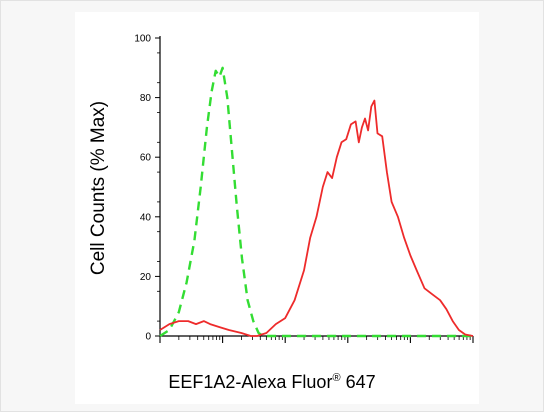 The width and height of the screenshot is (544, 412). I want to click on y-tick-label: 60, so click(146, 158).